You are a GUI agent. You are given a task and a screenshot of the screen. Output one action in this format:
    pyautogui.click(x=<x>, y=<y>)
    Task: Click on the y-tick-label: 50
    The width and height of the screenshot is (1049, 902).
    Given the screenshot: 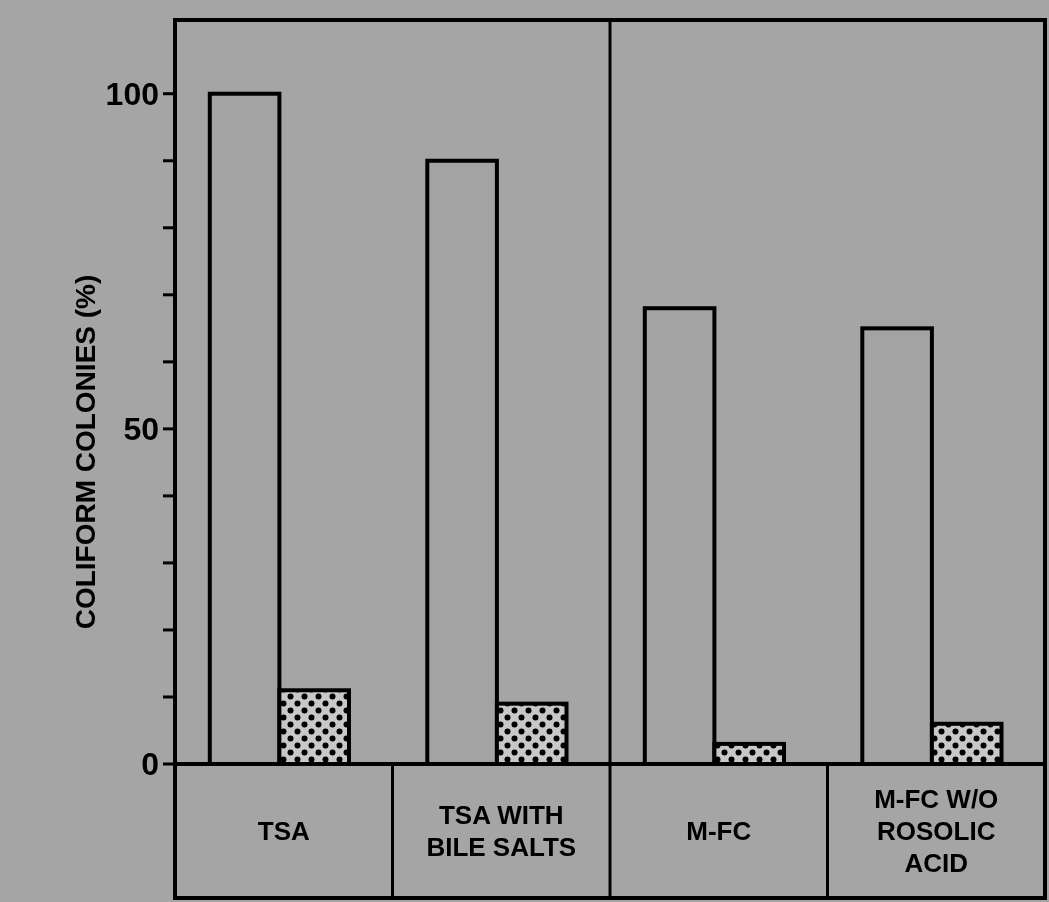 What is the action you would take?
    pyautogui.click(x=141, y=429)
    